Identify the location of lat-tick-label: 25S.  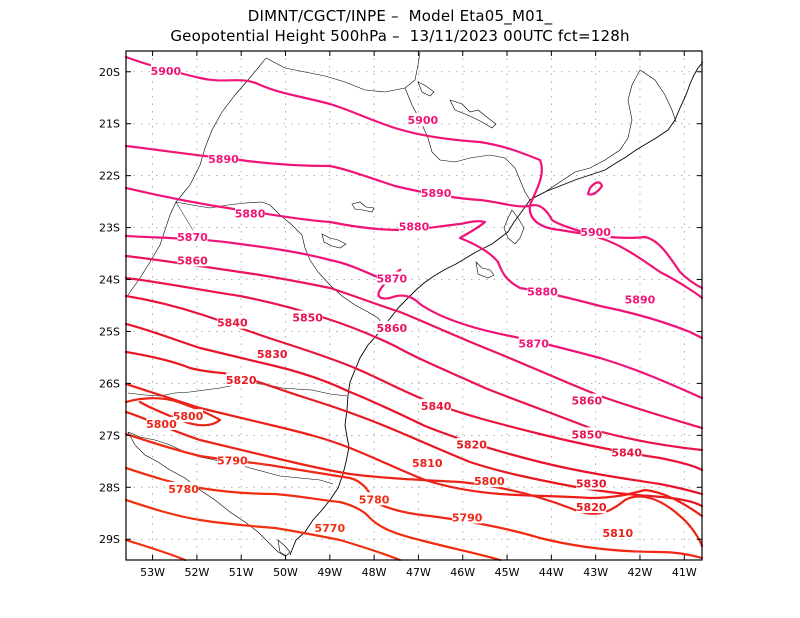
(109, 331).